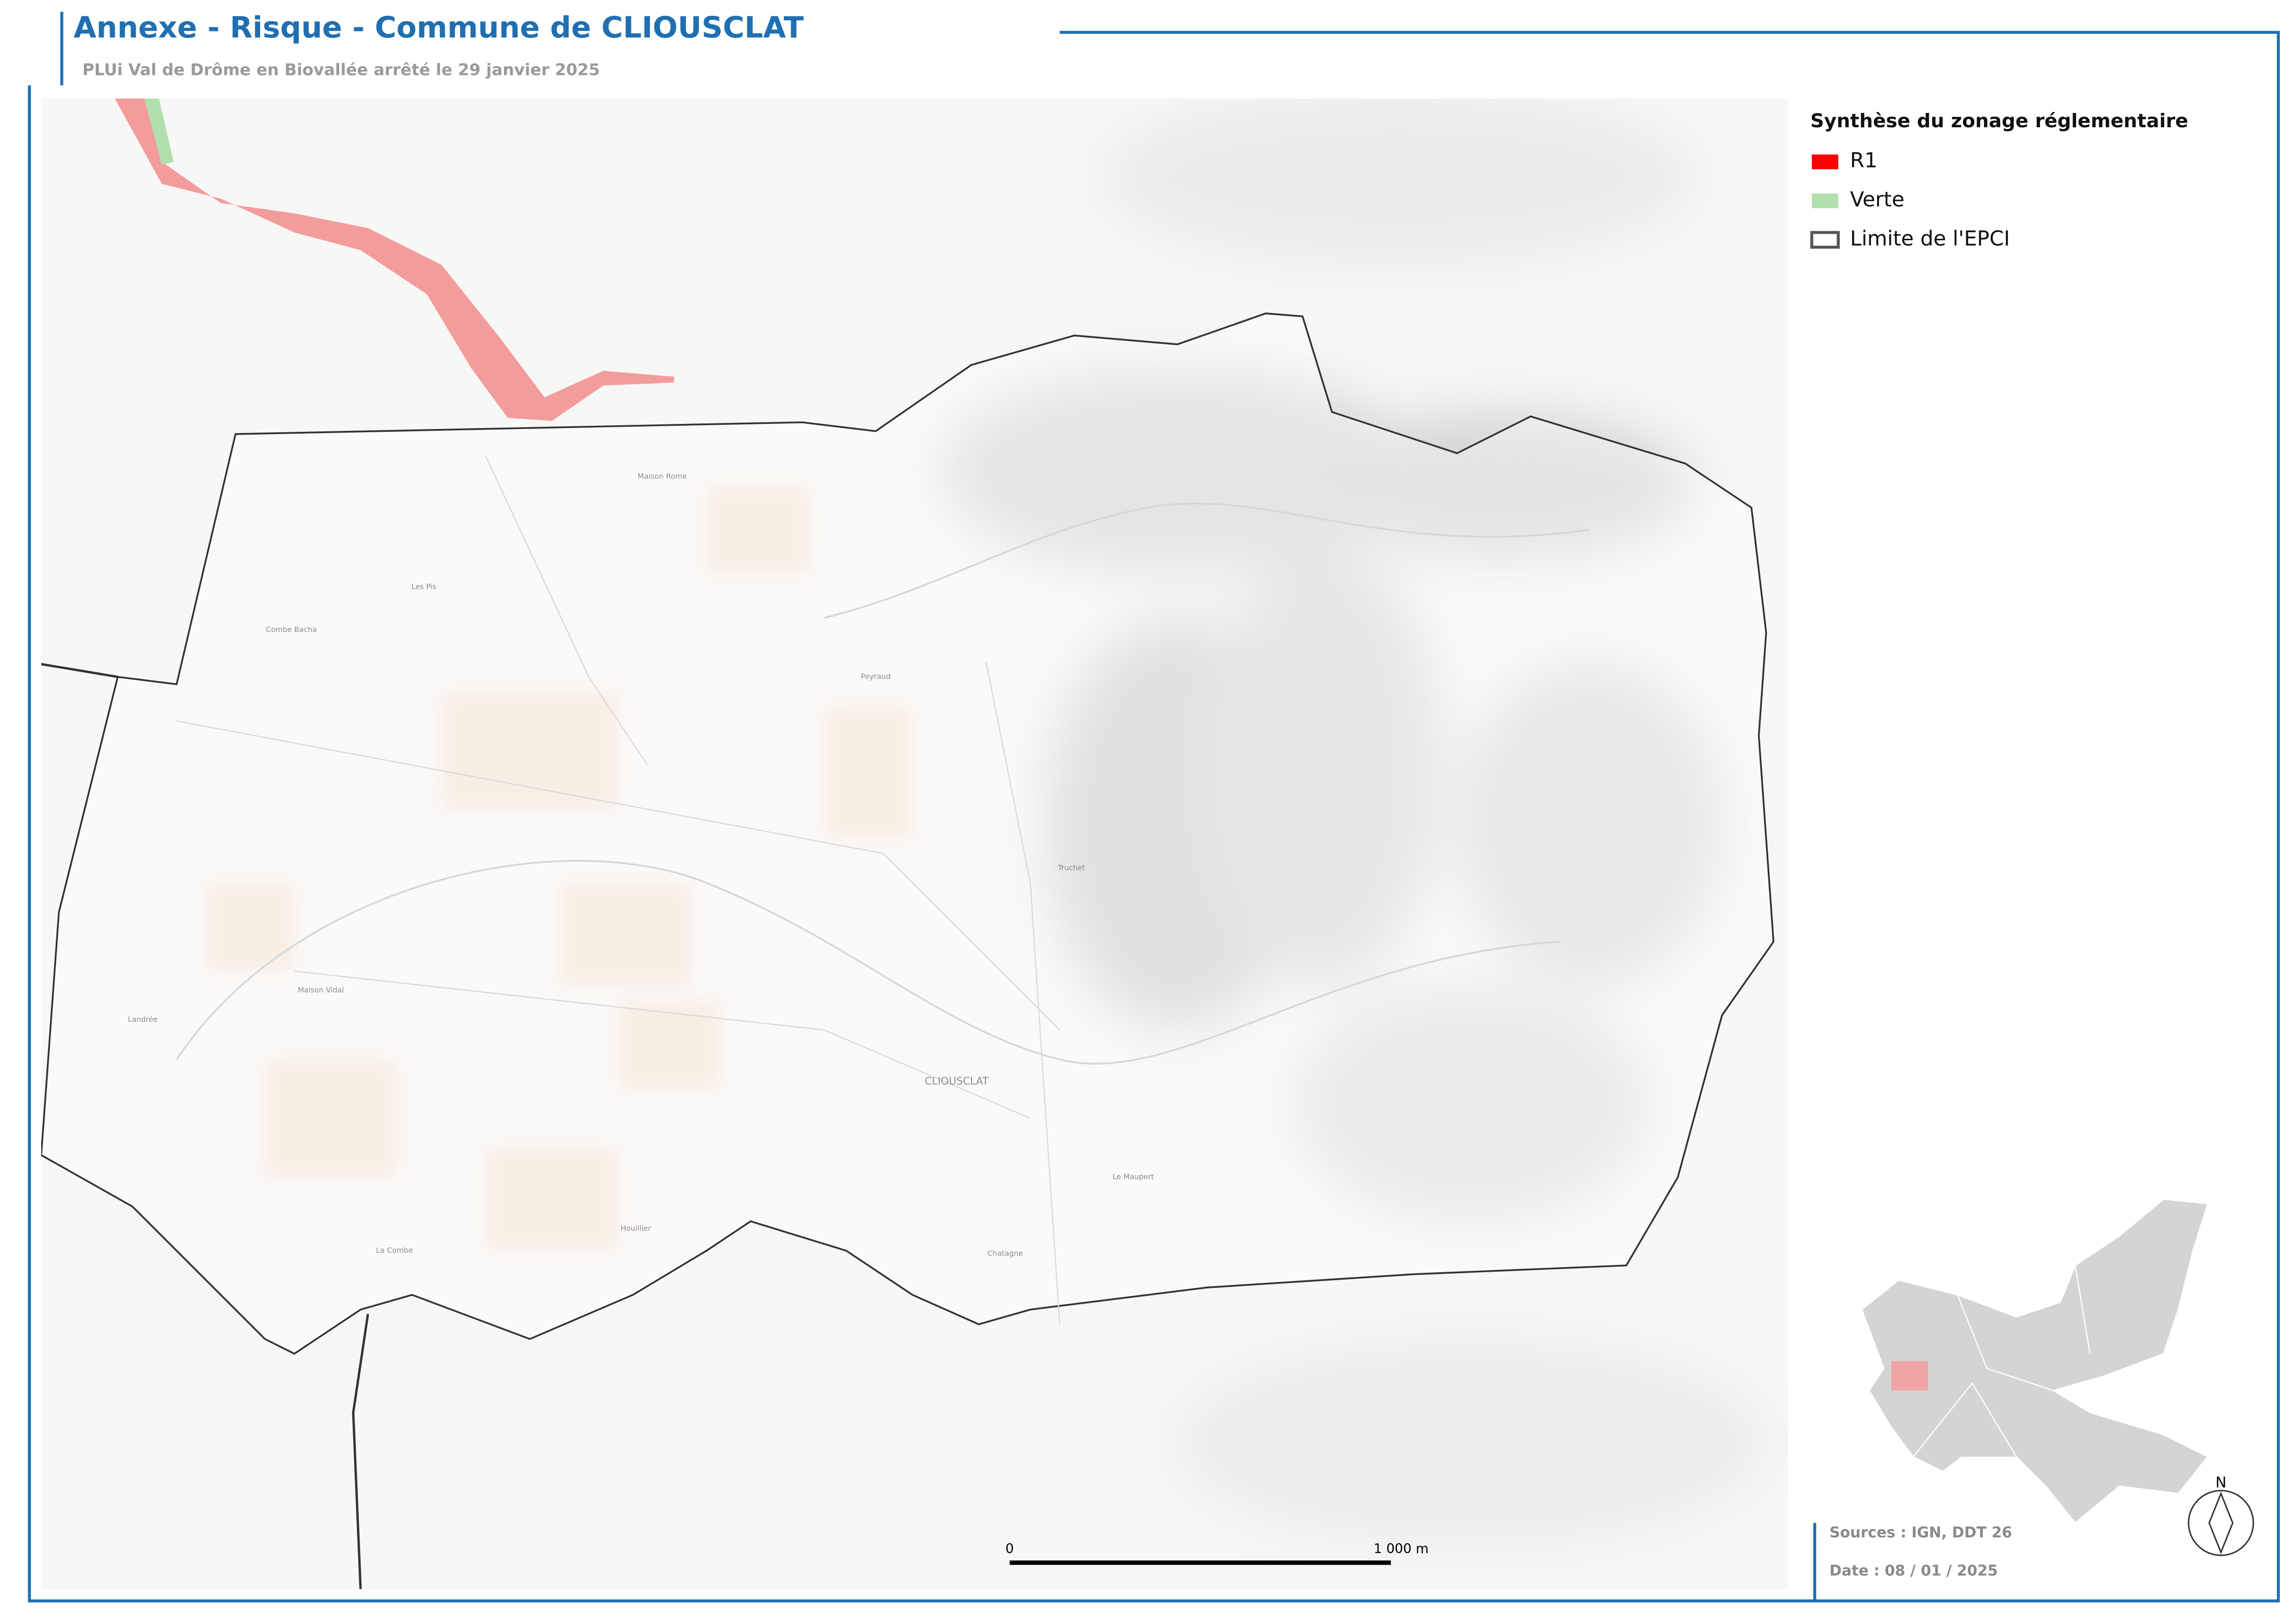 This screenshot has width=2296, height=1623. Describe the element at coordinates (1930, 238) in the screenshot. I see `legend-label: Limite de l'EPCI` at that location.